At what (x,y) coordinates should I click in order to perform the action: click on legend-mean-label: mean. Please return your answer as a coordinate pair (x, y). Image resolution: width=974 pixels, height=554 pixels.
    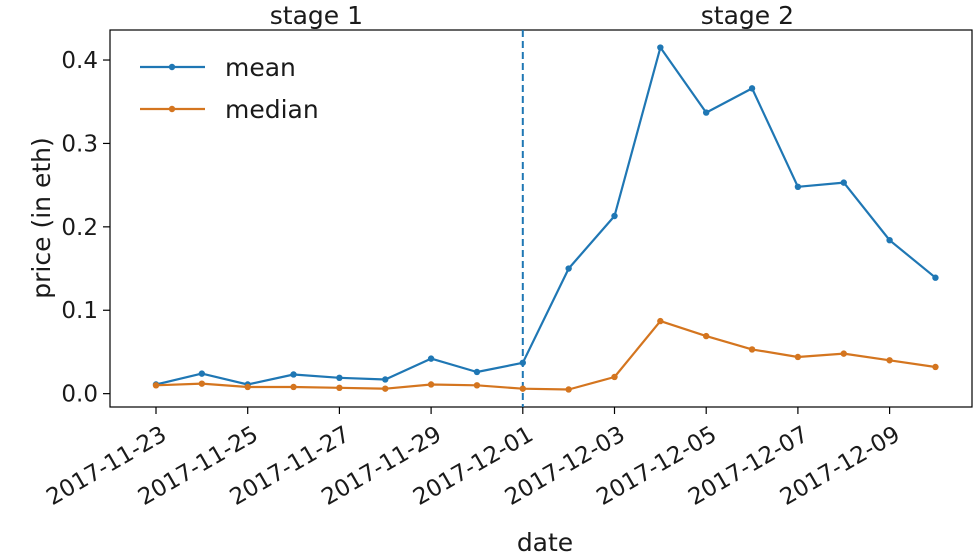
    Looking at the image, I should click on (260, 67).